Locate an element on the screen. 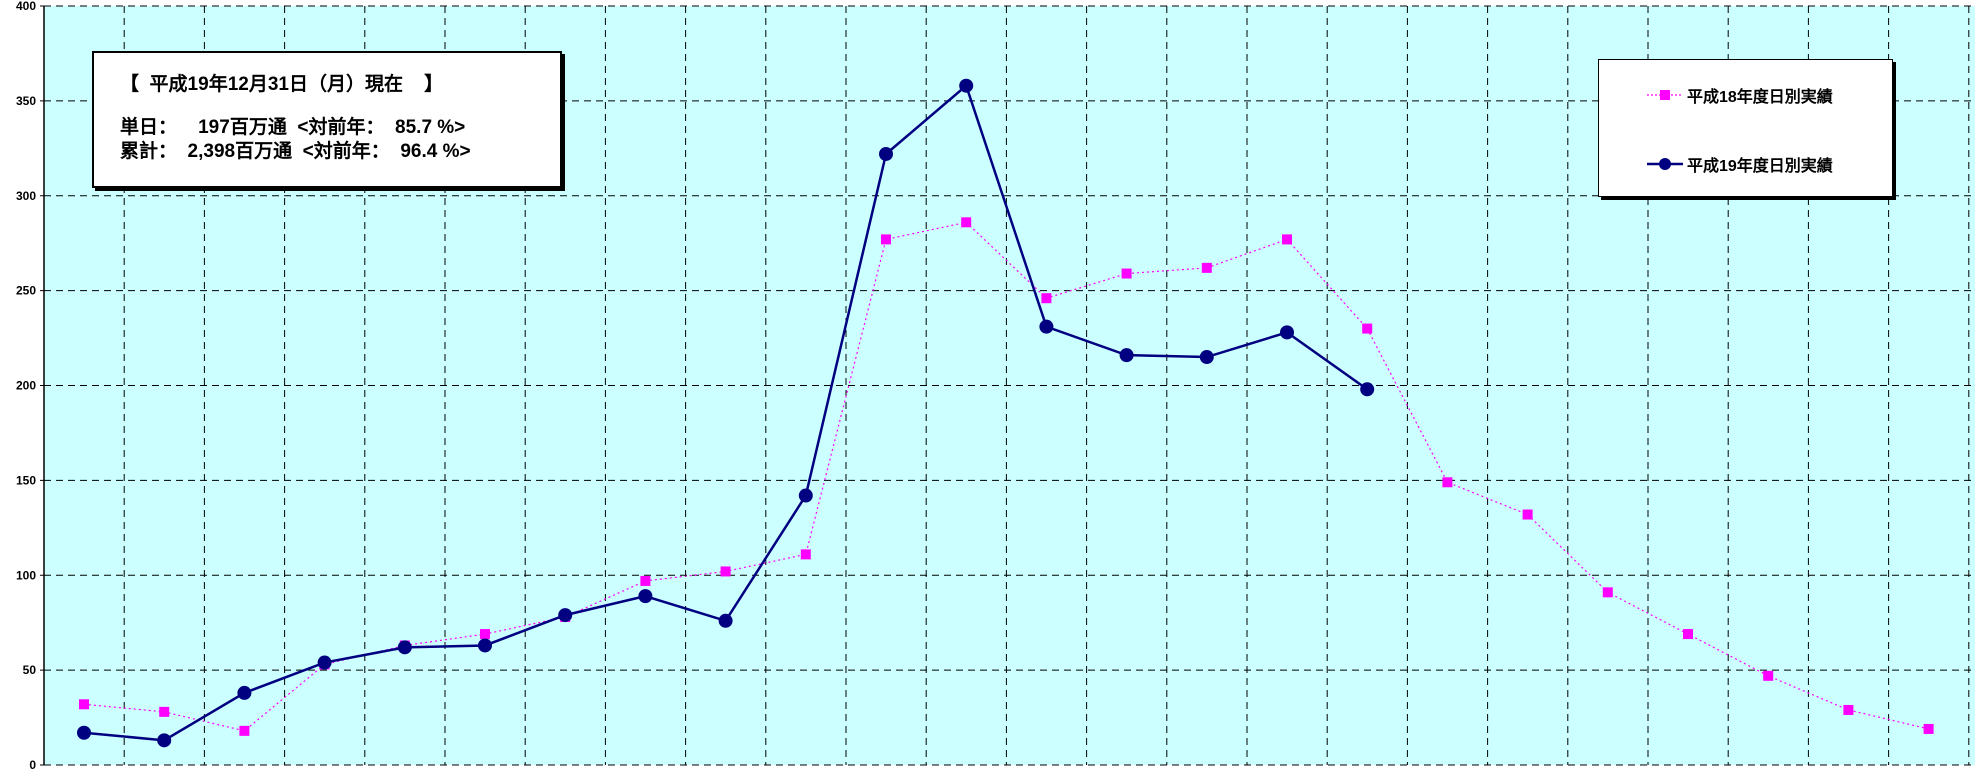 The image size is (1975, 769). legend-marker-square-icon is located at coordinates (1665, 95).